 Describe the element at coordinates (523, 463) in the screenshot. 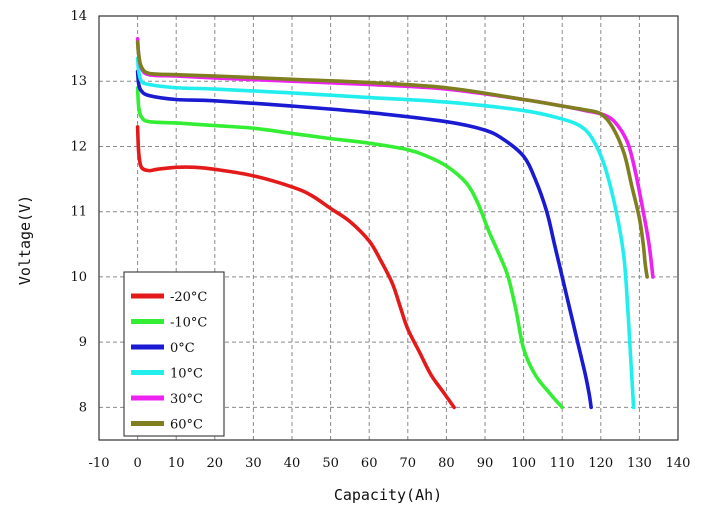

I see `x-tick-label: 100` at that location.